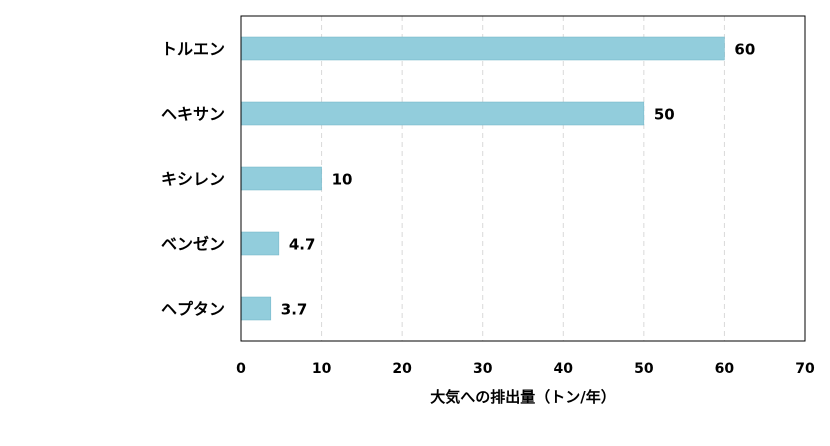 The width and height of the screenshot is (830, 446). I want to click on x-tick-label: 50, so click(644, 369).